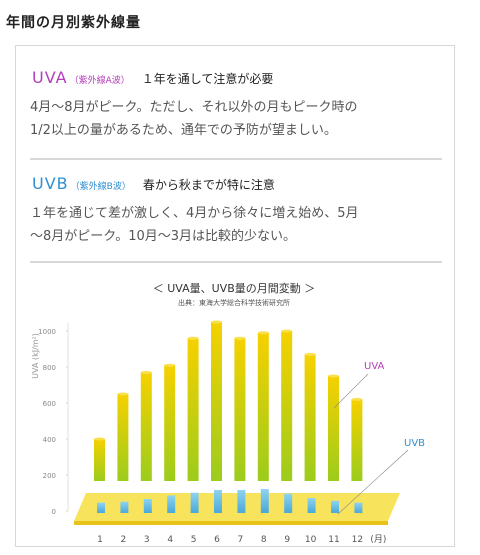 This screenshot has height=555, width=480. I want to click on chart-platform-edge, so click(231, 523).